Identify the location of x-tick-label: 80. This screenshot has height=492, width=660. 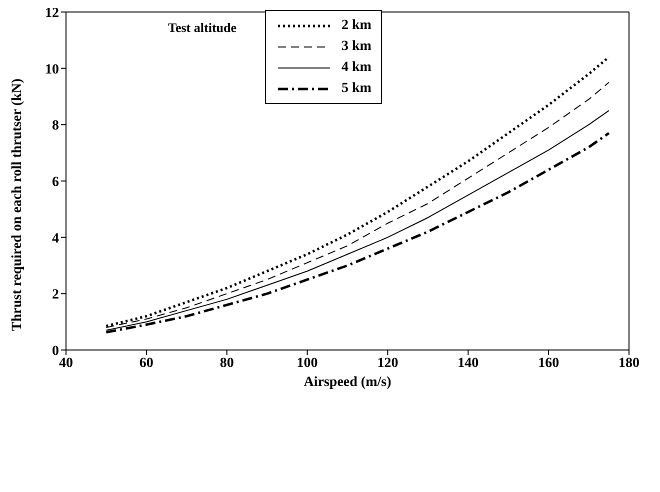
(227, 363).